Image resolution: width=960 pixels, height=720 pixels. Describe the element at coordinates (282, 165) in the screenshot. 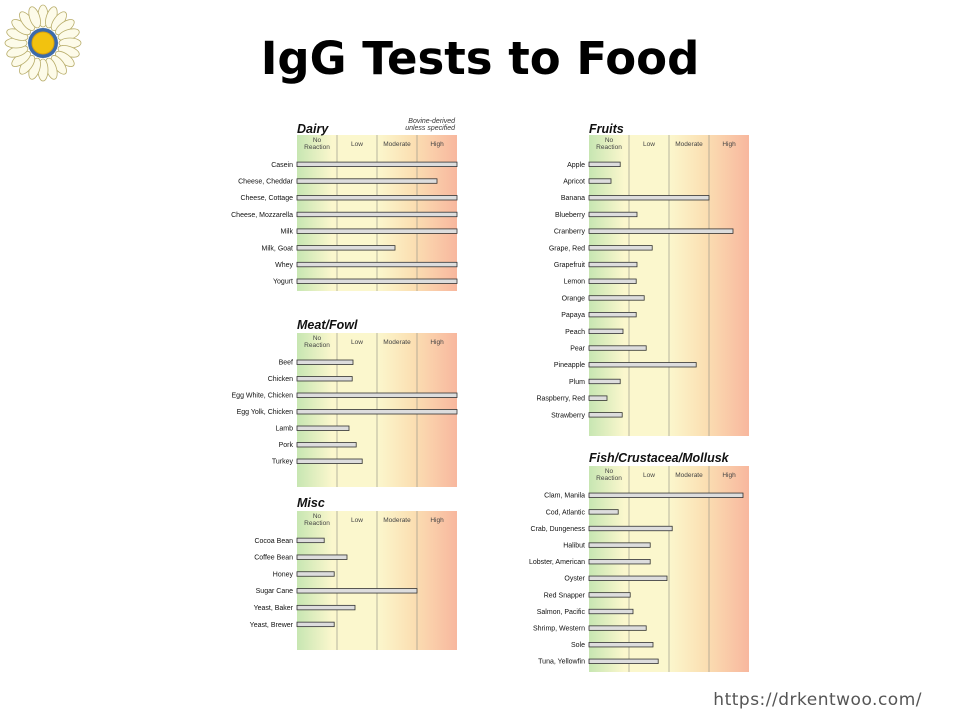

I see `category-label-casein: Casein` at that location.